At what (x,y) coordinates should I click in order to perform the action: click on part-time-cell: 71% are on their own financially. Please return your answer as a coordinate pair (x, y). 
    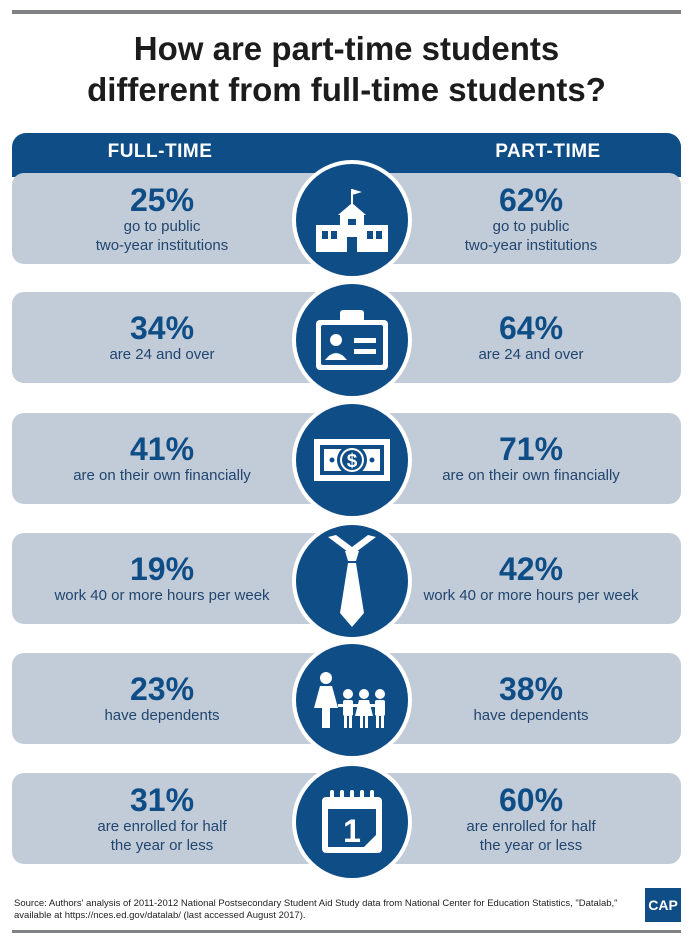
    Looking at the image, I should click on (531, 458).